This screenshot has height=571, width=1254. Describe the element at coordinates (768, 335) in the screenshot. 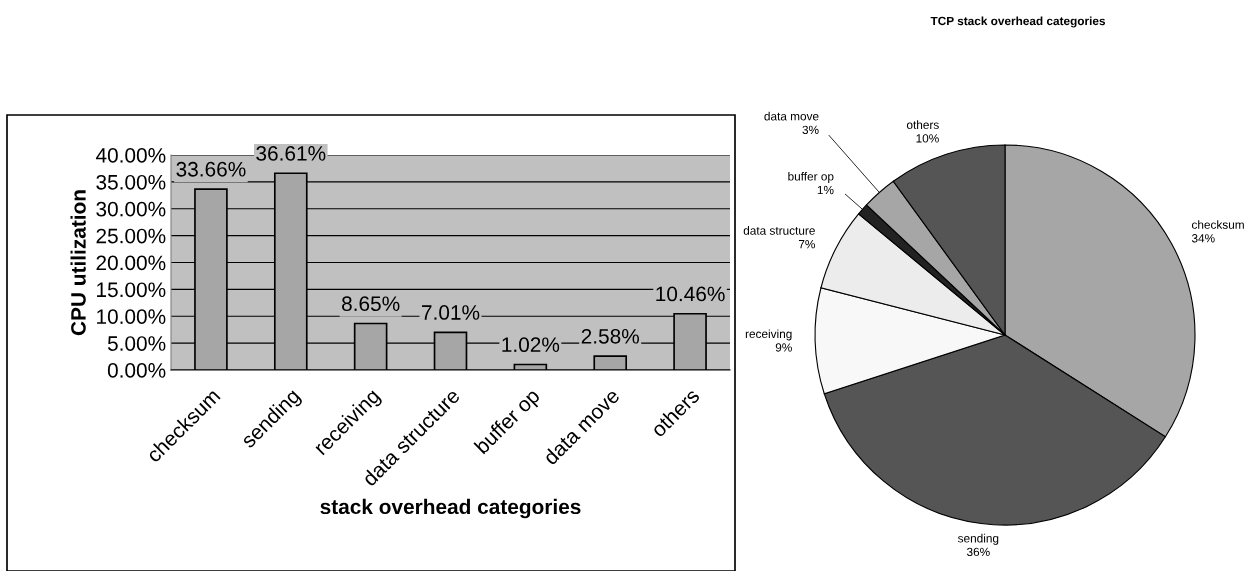

I see `slice-label: receiving` at that location.